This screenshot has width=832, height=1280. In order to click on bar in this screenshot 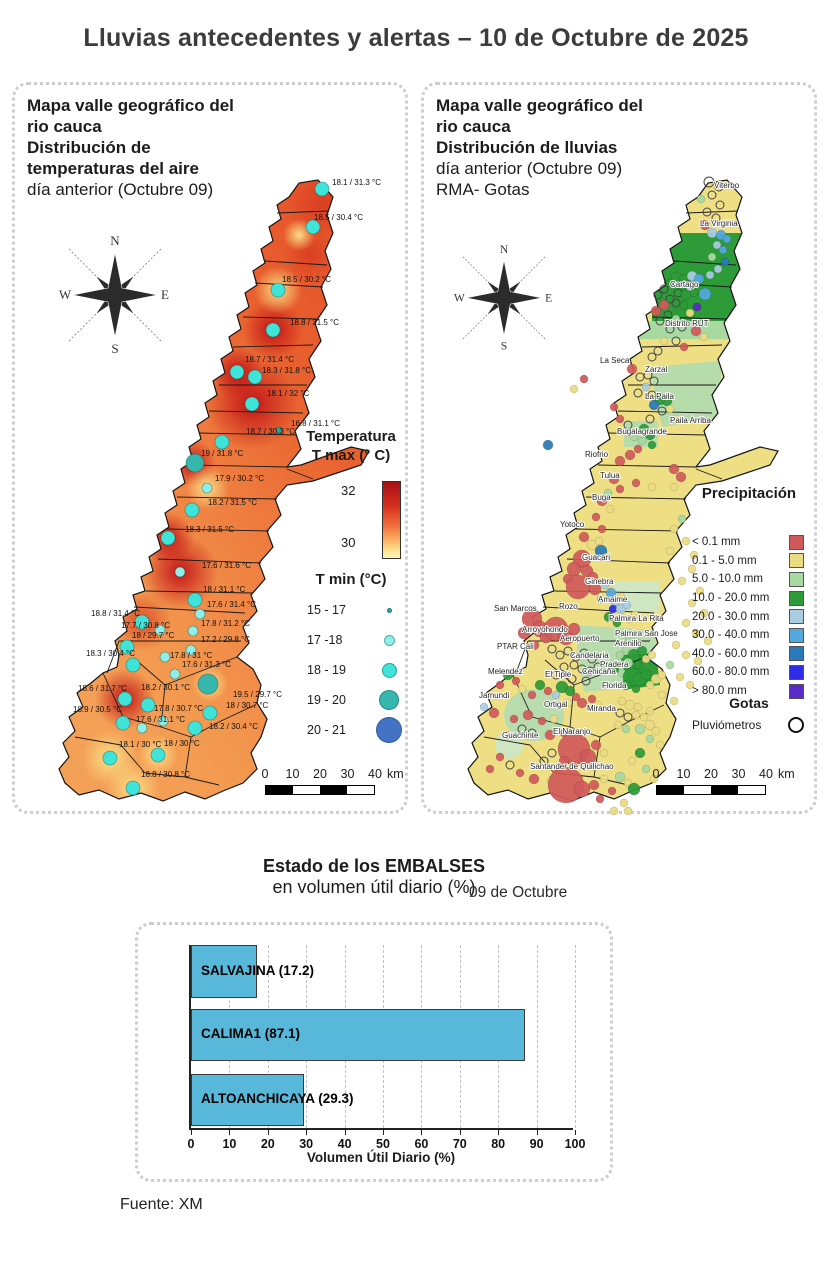, I will do `click(358, 1035)`.